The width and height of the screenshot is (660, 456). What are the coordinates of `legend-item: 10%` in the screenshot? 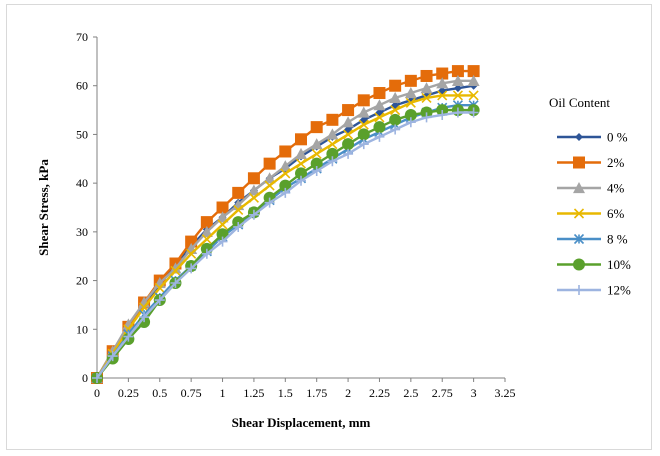 It's located at (594, 264).